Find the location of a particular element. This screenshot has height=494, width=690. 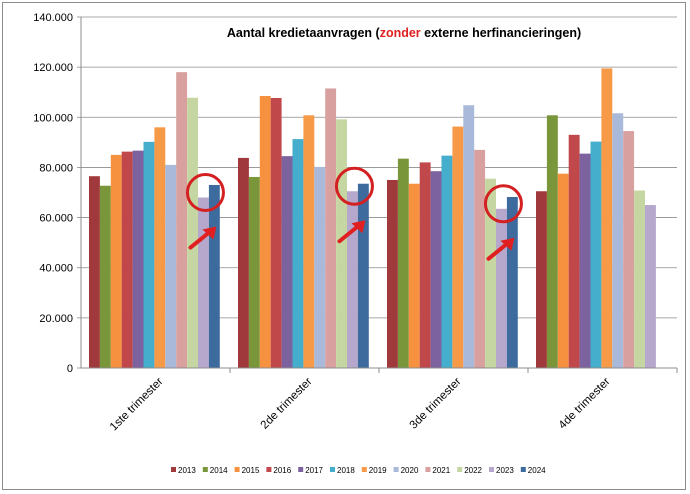

y-tick-label: 100.000 is located at coordinates (53, 118).